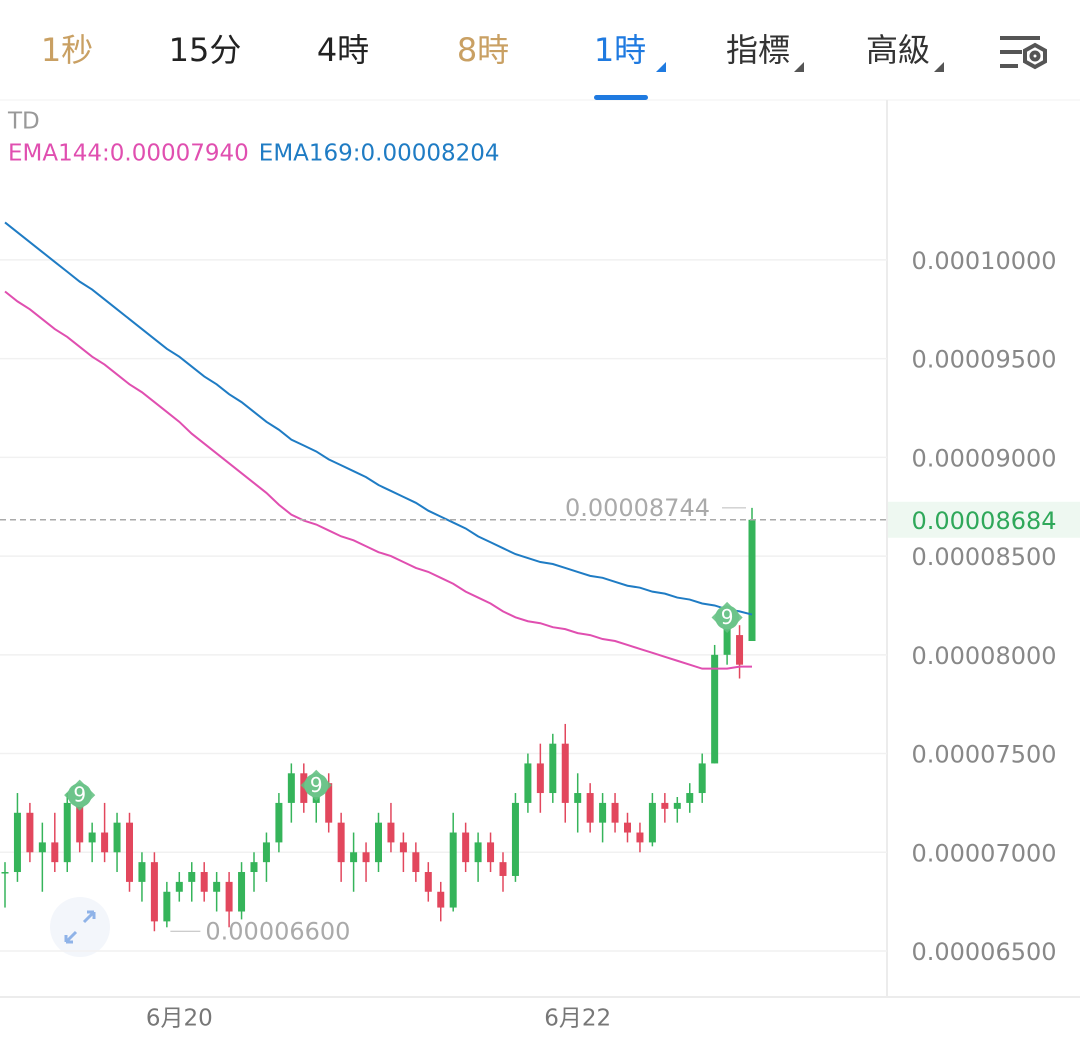 This screenshot has height=1047, width=1080. Describe the element at coordinates (898, 50) in the screenshot. I see `tab-label: 高級` at that location.